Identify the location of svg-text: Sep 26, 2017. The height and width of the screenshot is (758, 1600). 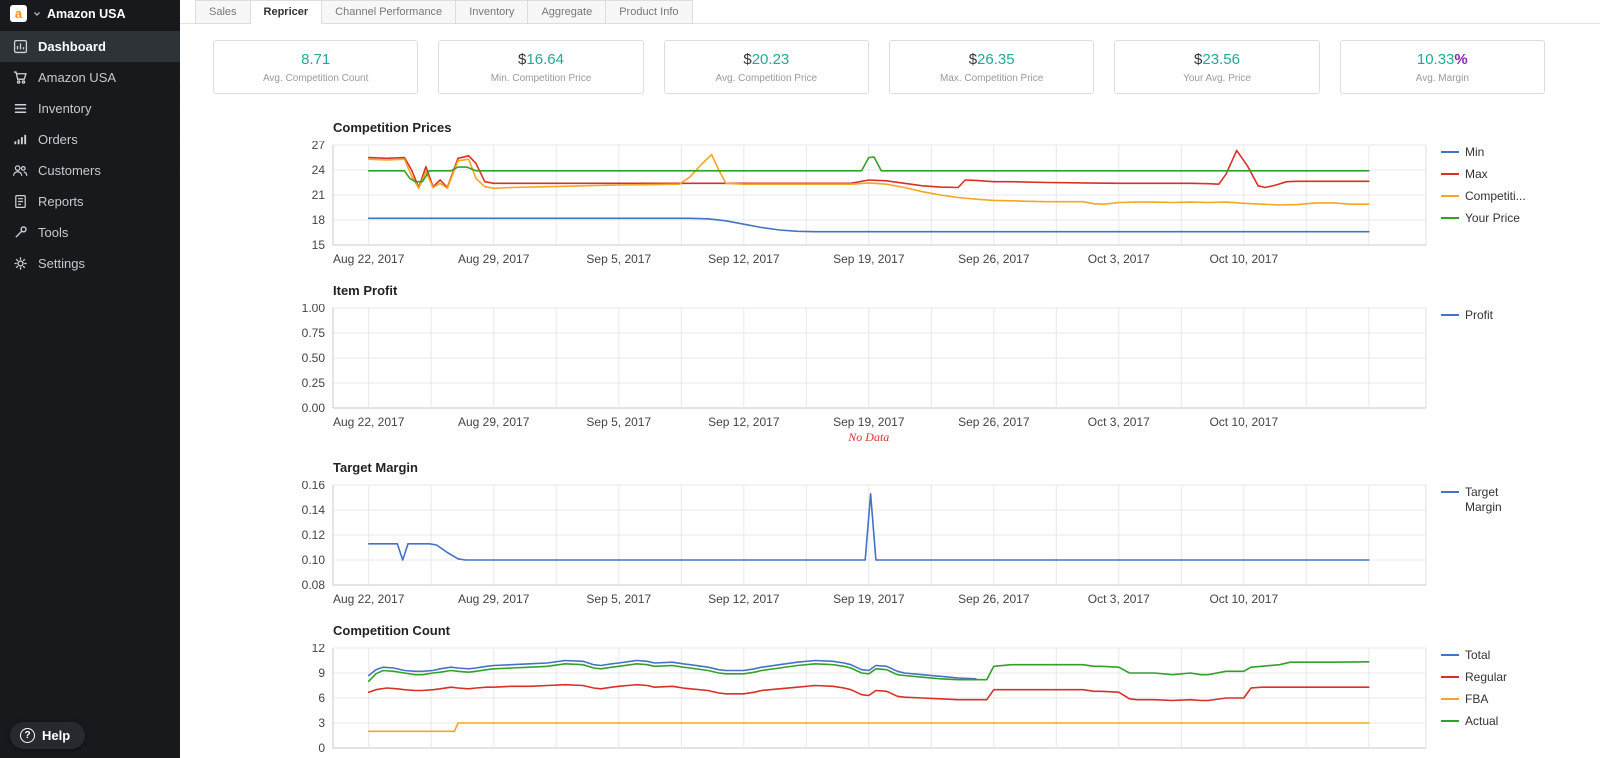
(994, 422).